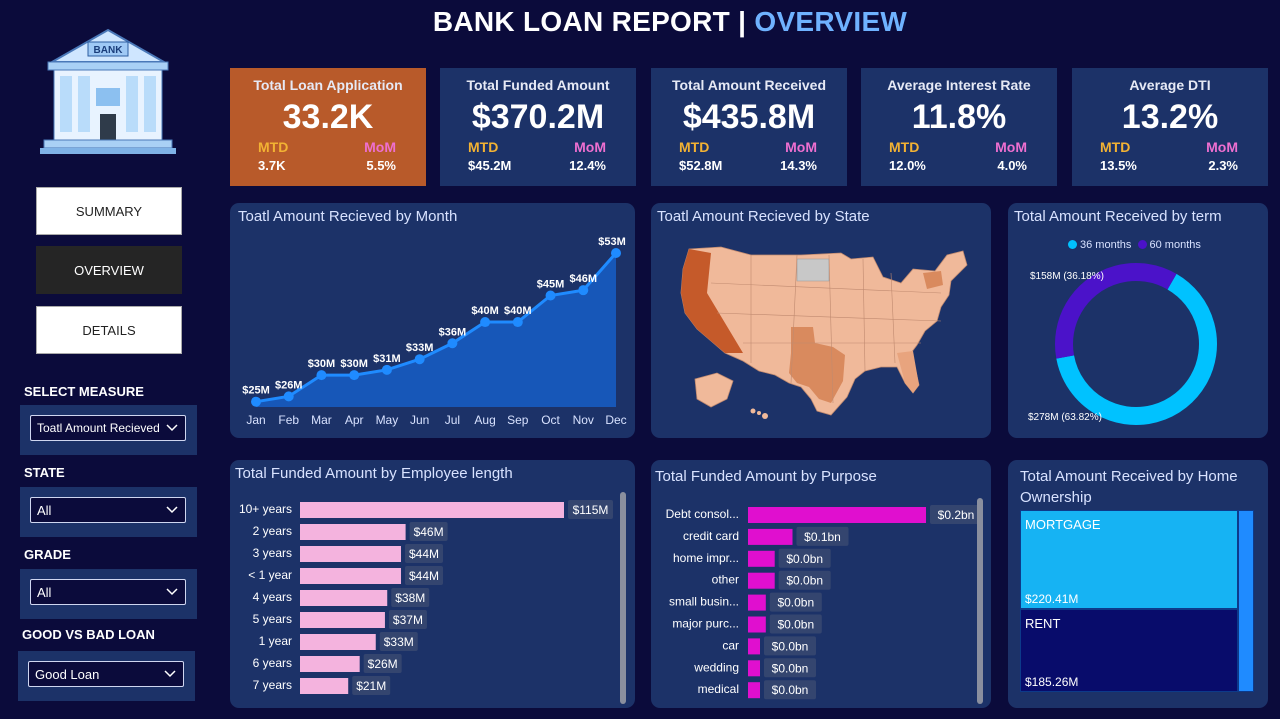  I want to click on bar-data-label: $115M, so click(591, 510).